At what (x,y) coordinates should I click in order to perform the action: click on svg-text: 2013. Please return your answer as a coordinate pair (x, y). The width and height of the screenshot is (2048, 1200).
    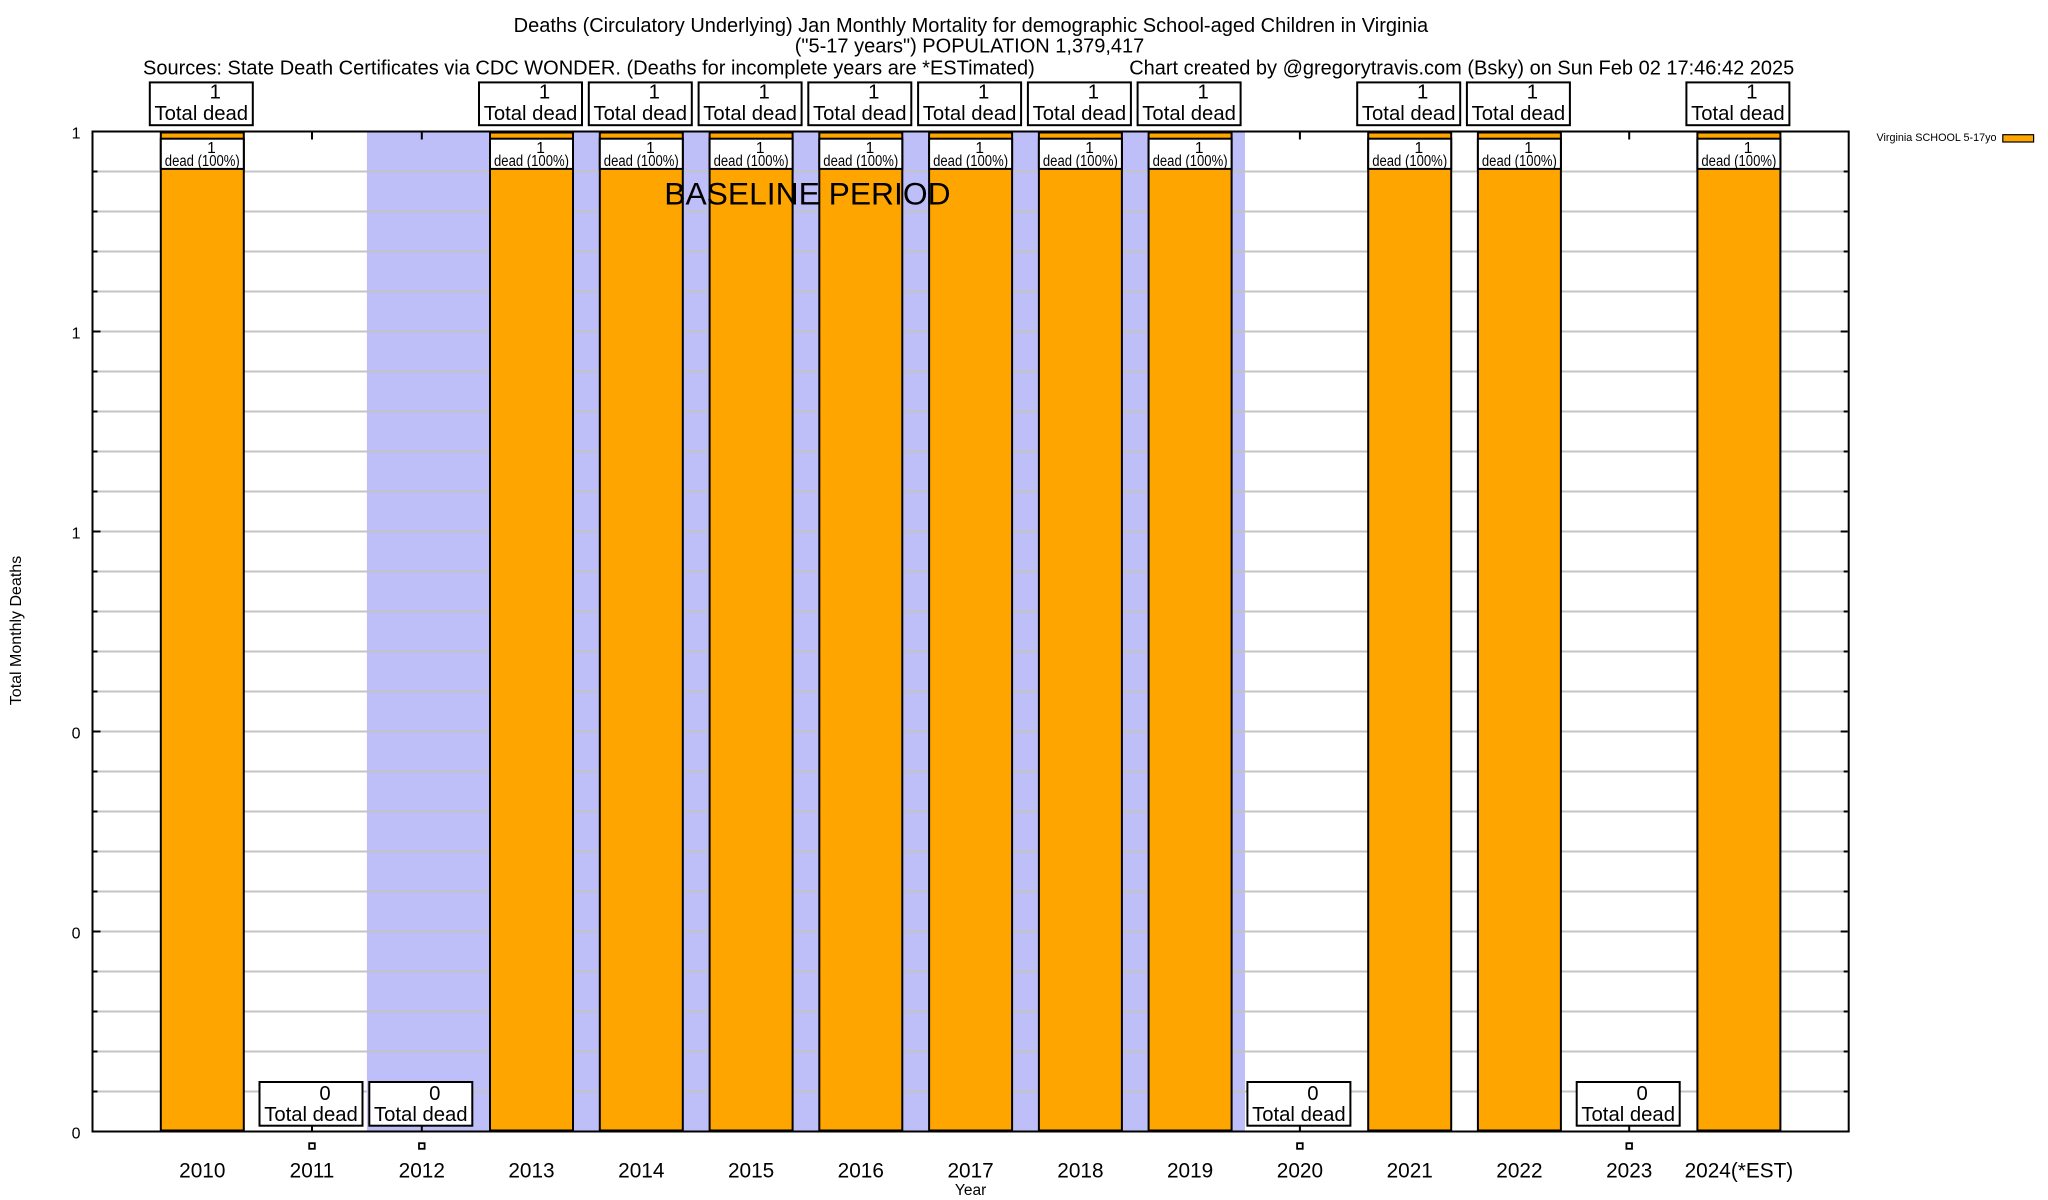
    Looking at the image, I should click on (531, 1170).